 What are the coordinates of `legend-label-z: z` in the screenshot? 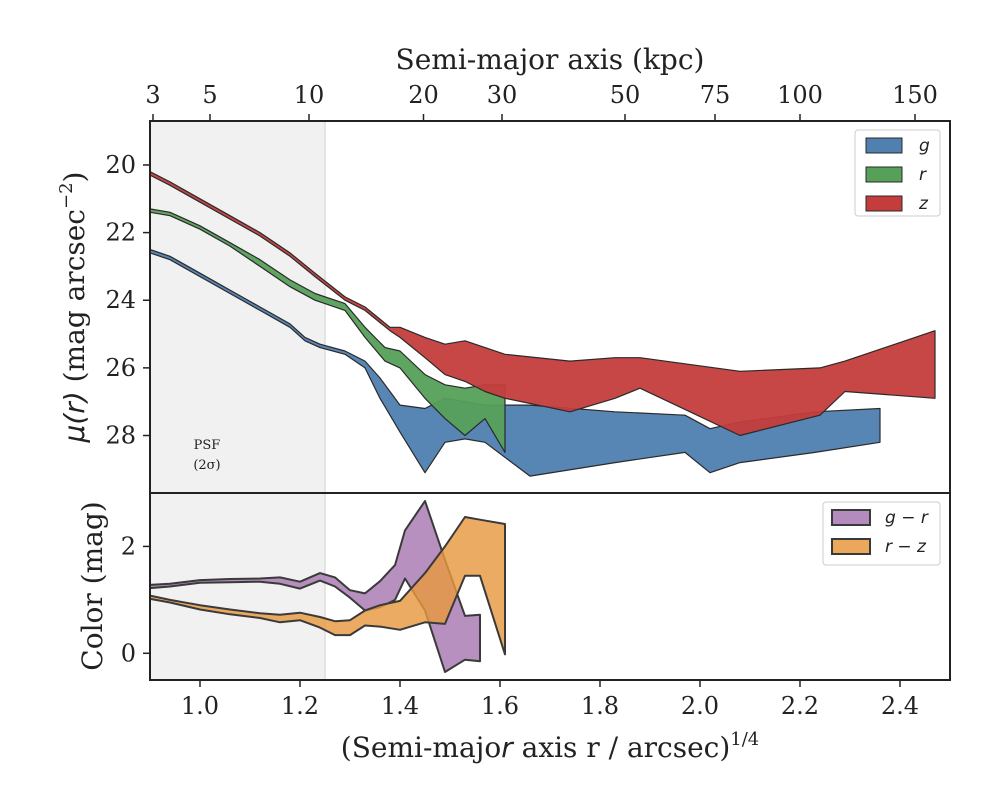 It's located at (923, 204).